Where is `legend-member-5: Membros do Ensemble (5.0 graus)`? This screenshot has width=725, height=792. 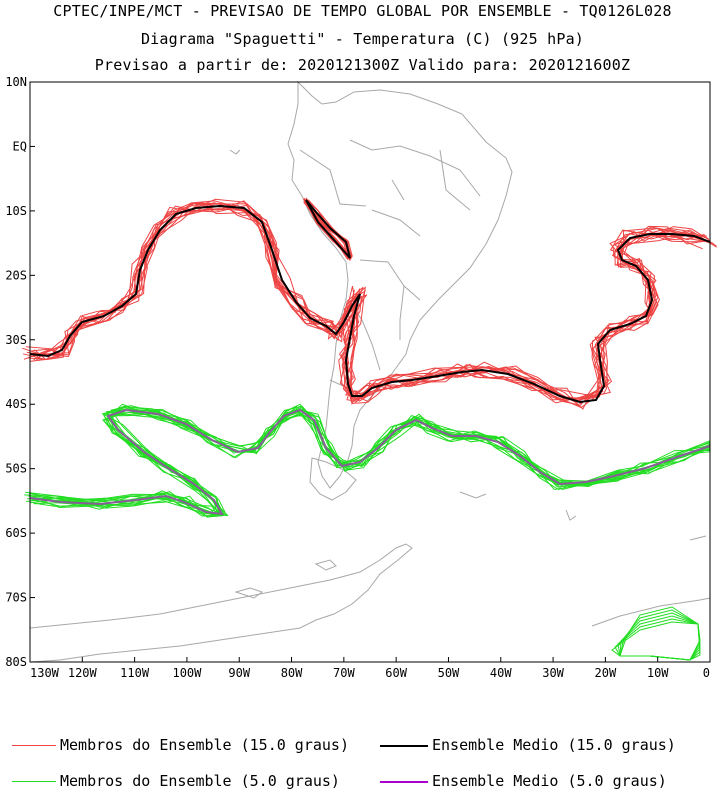
legend-member-5: Membros do Ensemble (5.0 graus) is located at coordinates (176, 781).